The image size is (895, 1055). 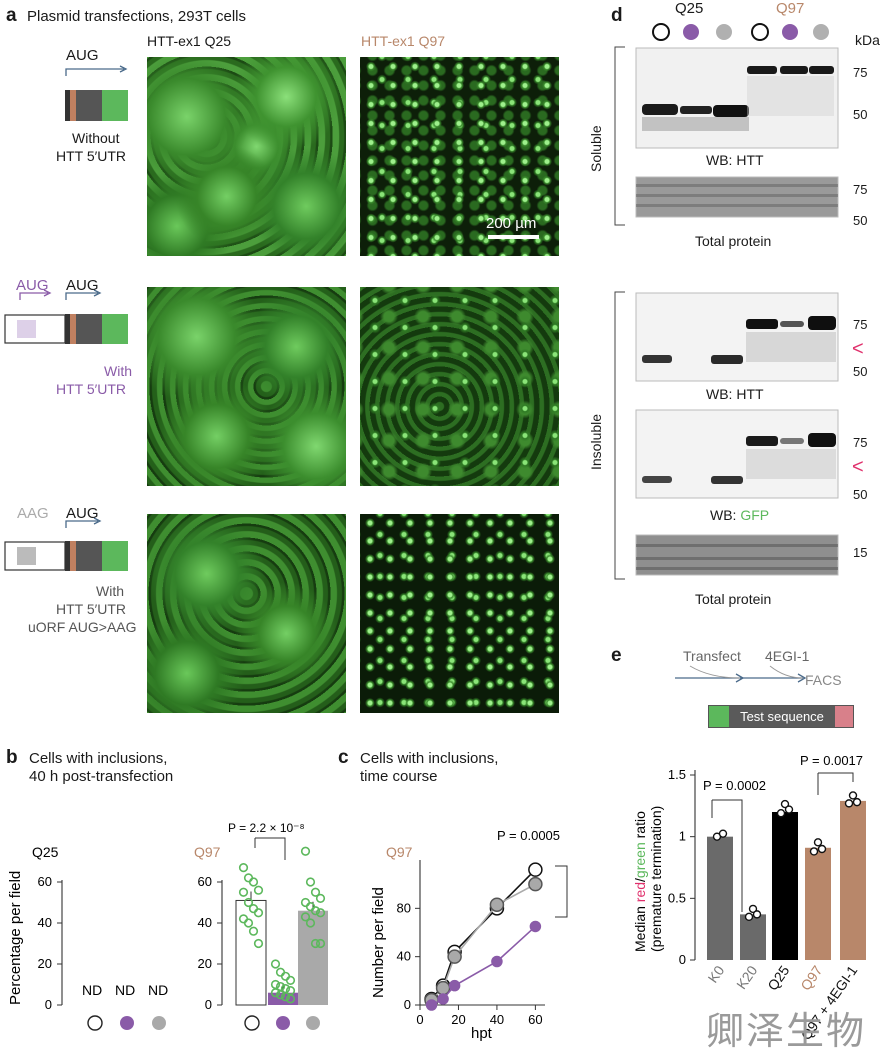 What do you see at coordinates (378, 942) in the screenshot?
I see `c-ylabel: Number per field` at bounding box center [378, 942].